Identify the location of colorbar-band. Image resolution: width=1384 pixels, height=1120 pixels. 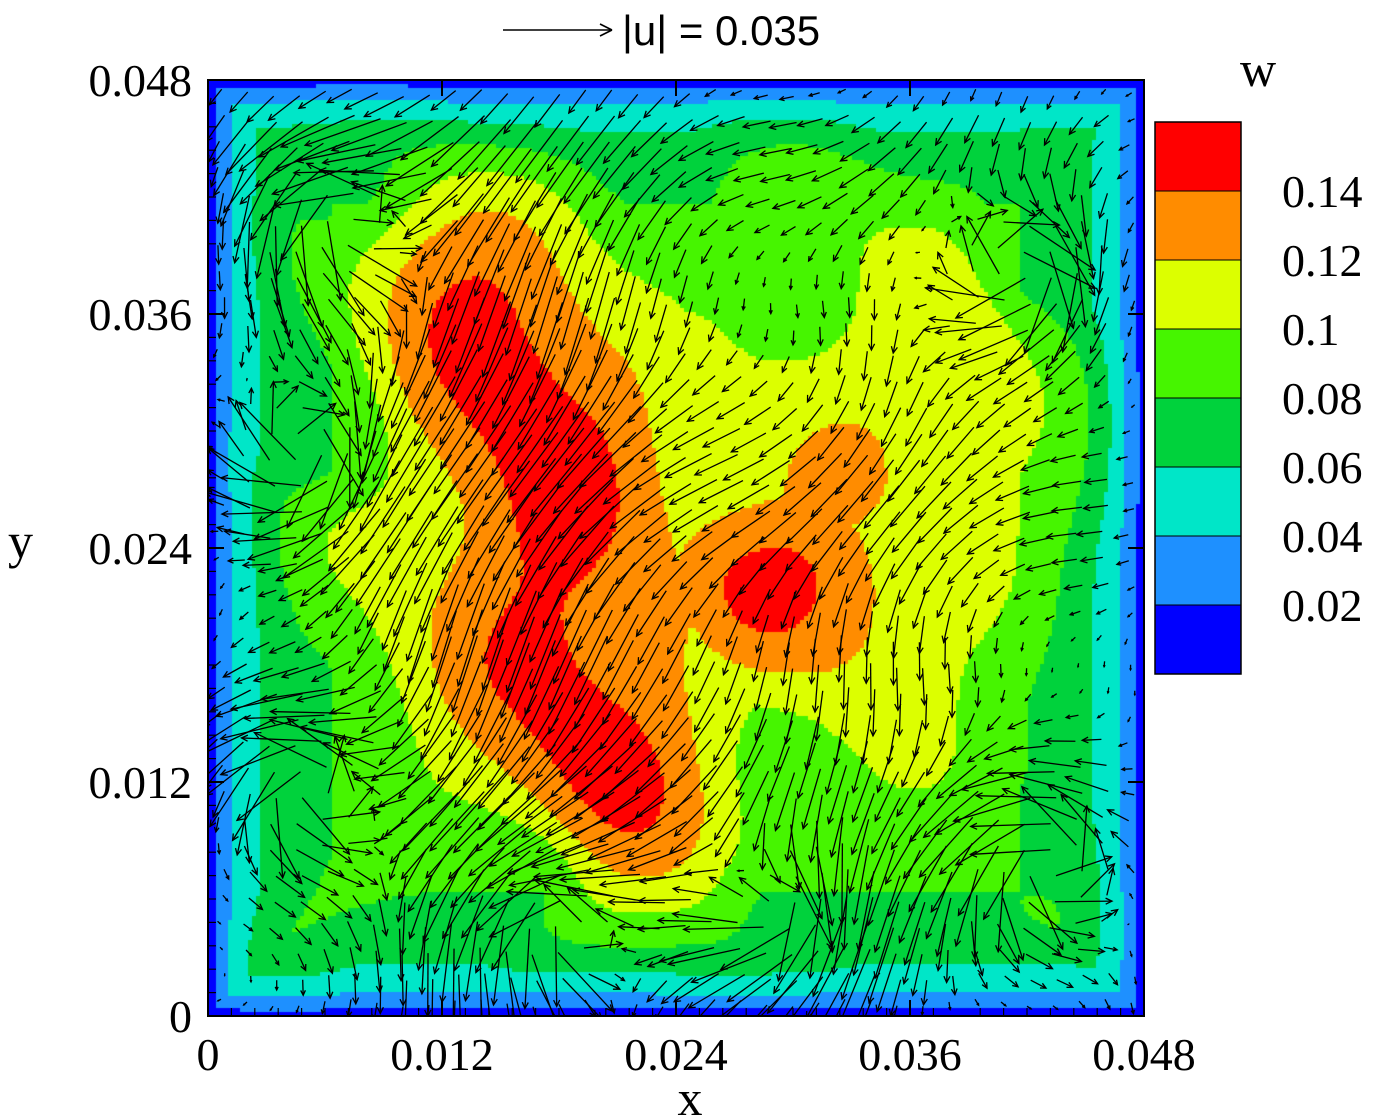
(1198, 570).